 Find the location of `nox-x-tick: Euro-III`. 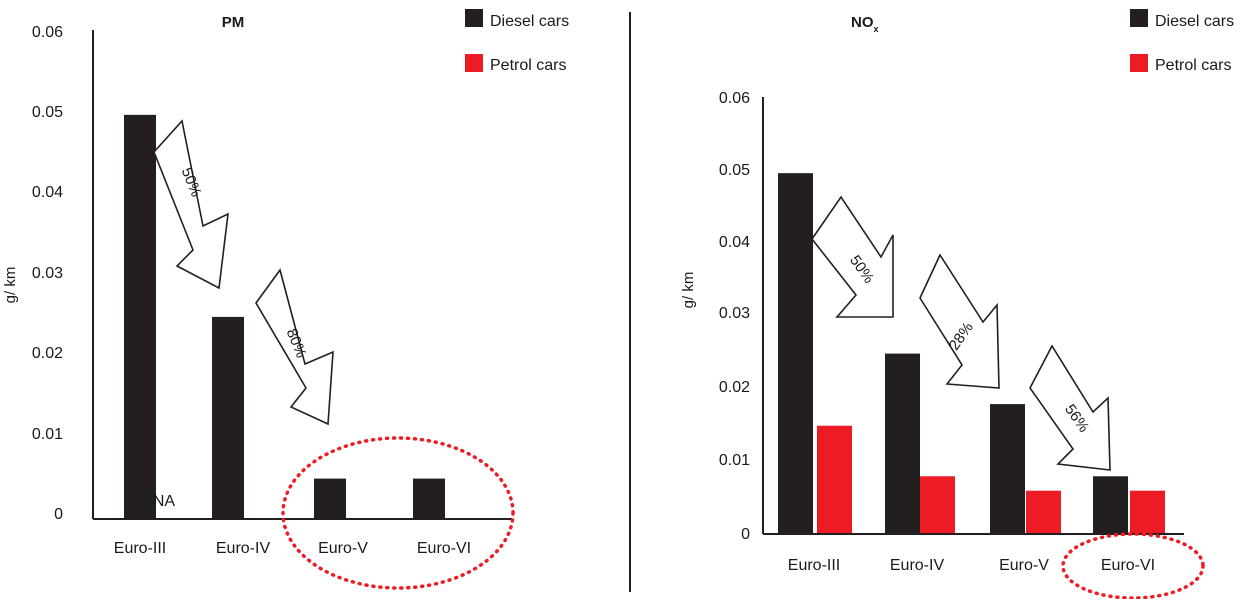

nox-x-tick: Euro-III is located at coordinates (814, 565).